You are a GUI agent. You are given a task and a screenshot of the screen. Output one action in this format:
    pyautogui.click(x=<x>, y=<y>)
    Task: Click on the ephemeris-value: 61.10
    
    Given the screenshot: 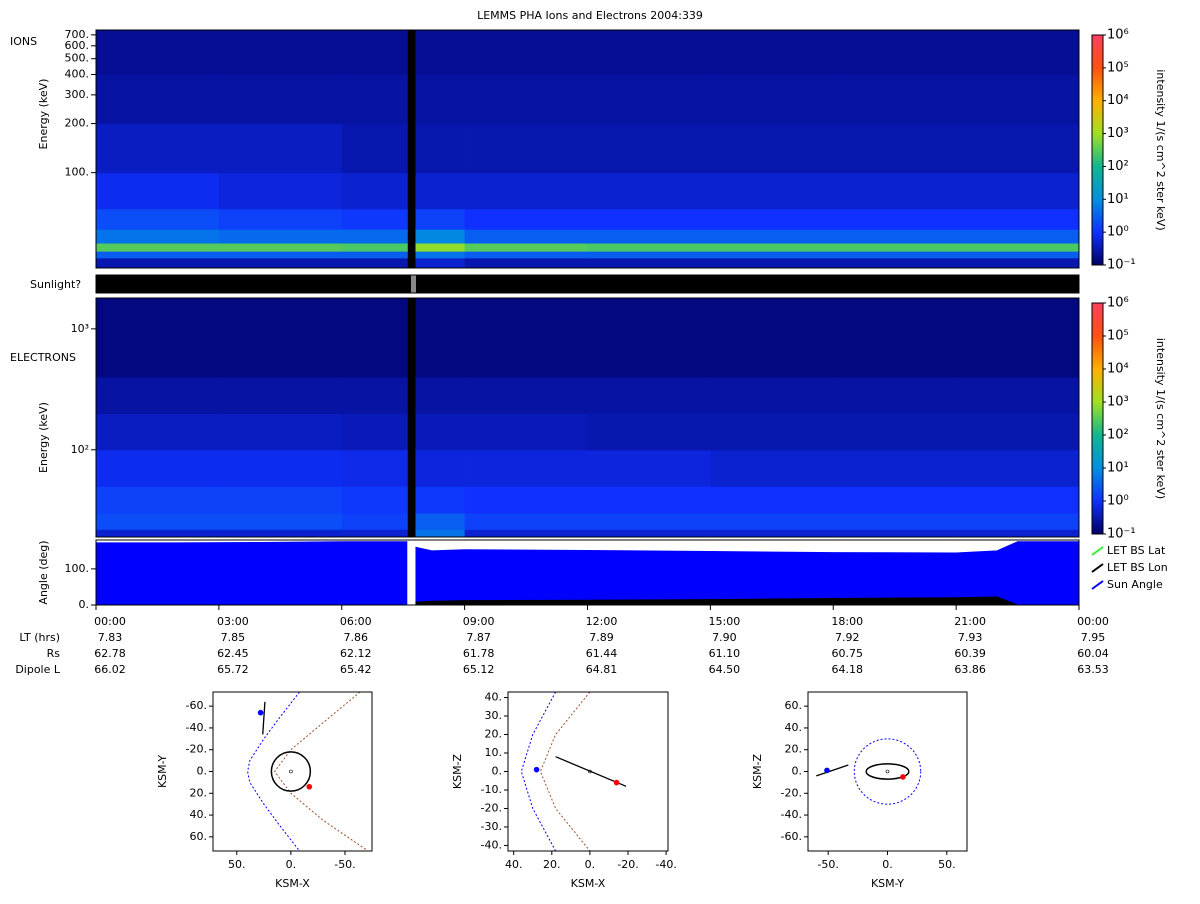 What is the action you would take?
    pyautogui.click(x=725, y=653)
    